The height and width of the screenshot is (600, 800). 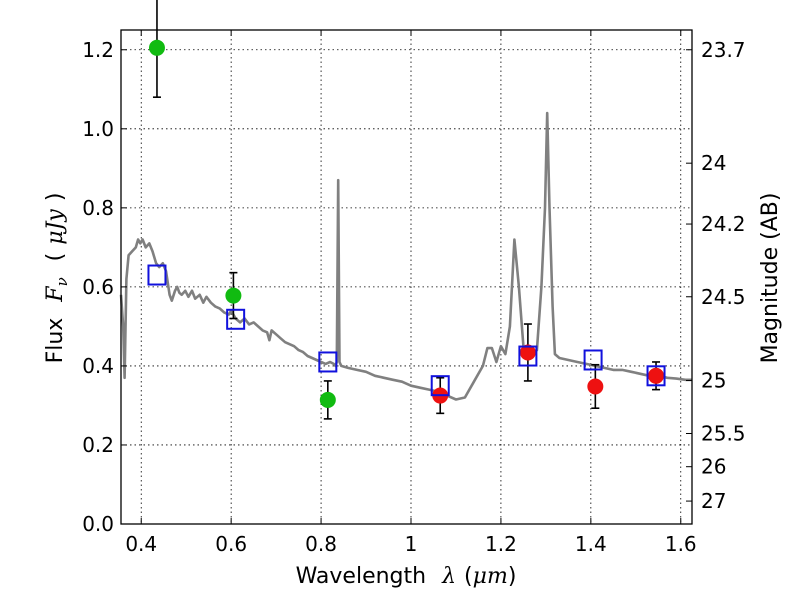 What do you see at coordinates (411, 544) in the screenshot?
I see `x-tick-label: 1` at bounding box center [411, 544].